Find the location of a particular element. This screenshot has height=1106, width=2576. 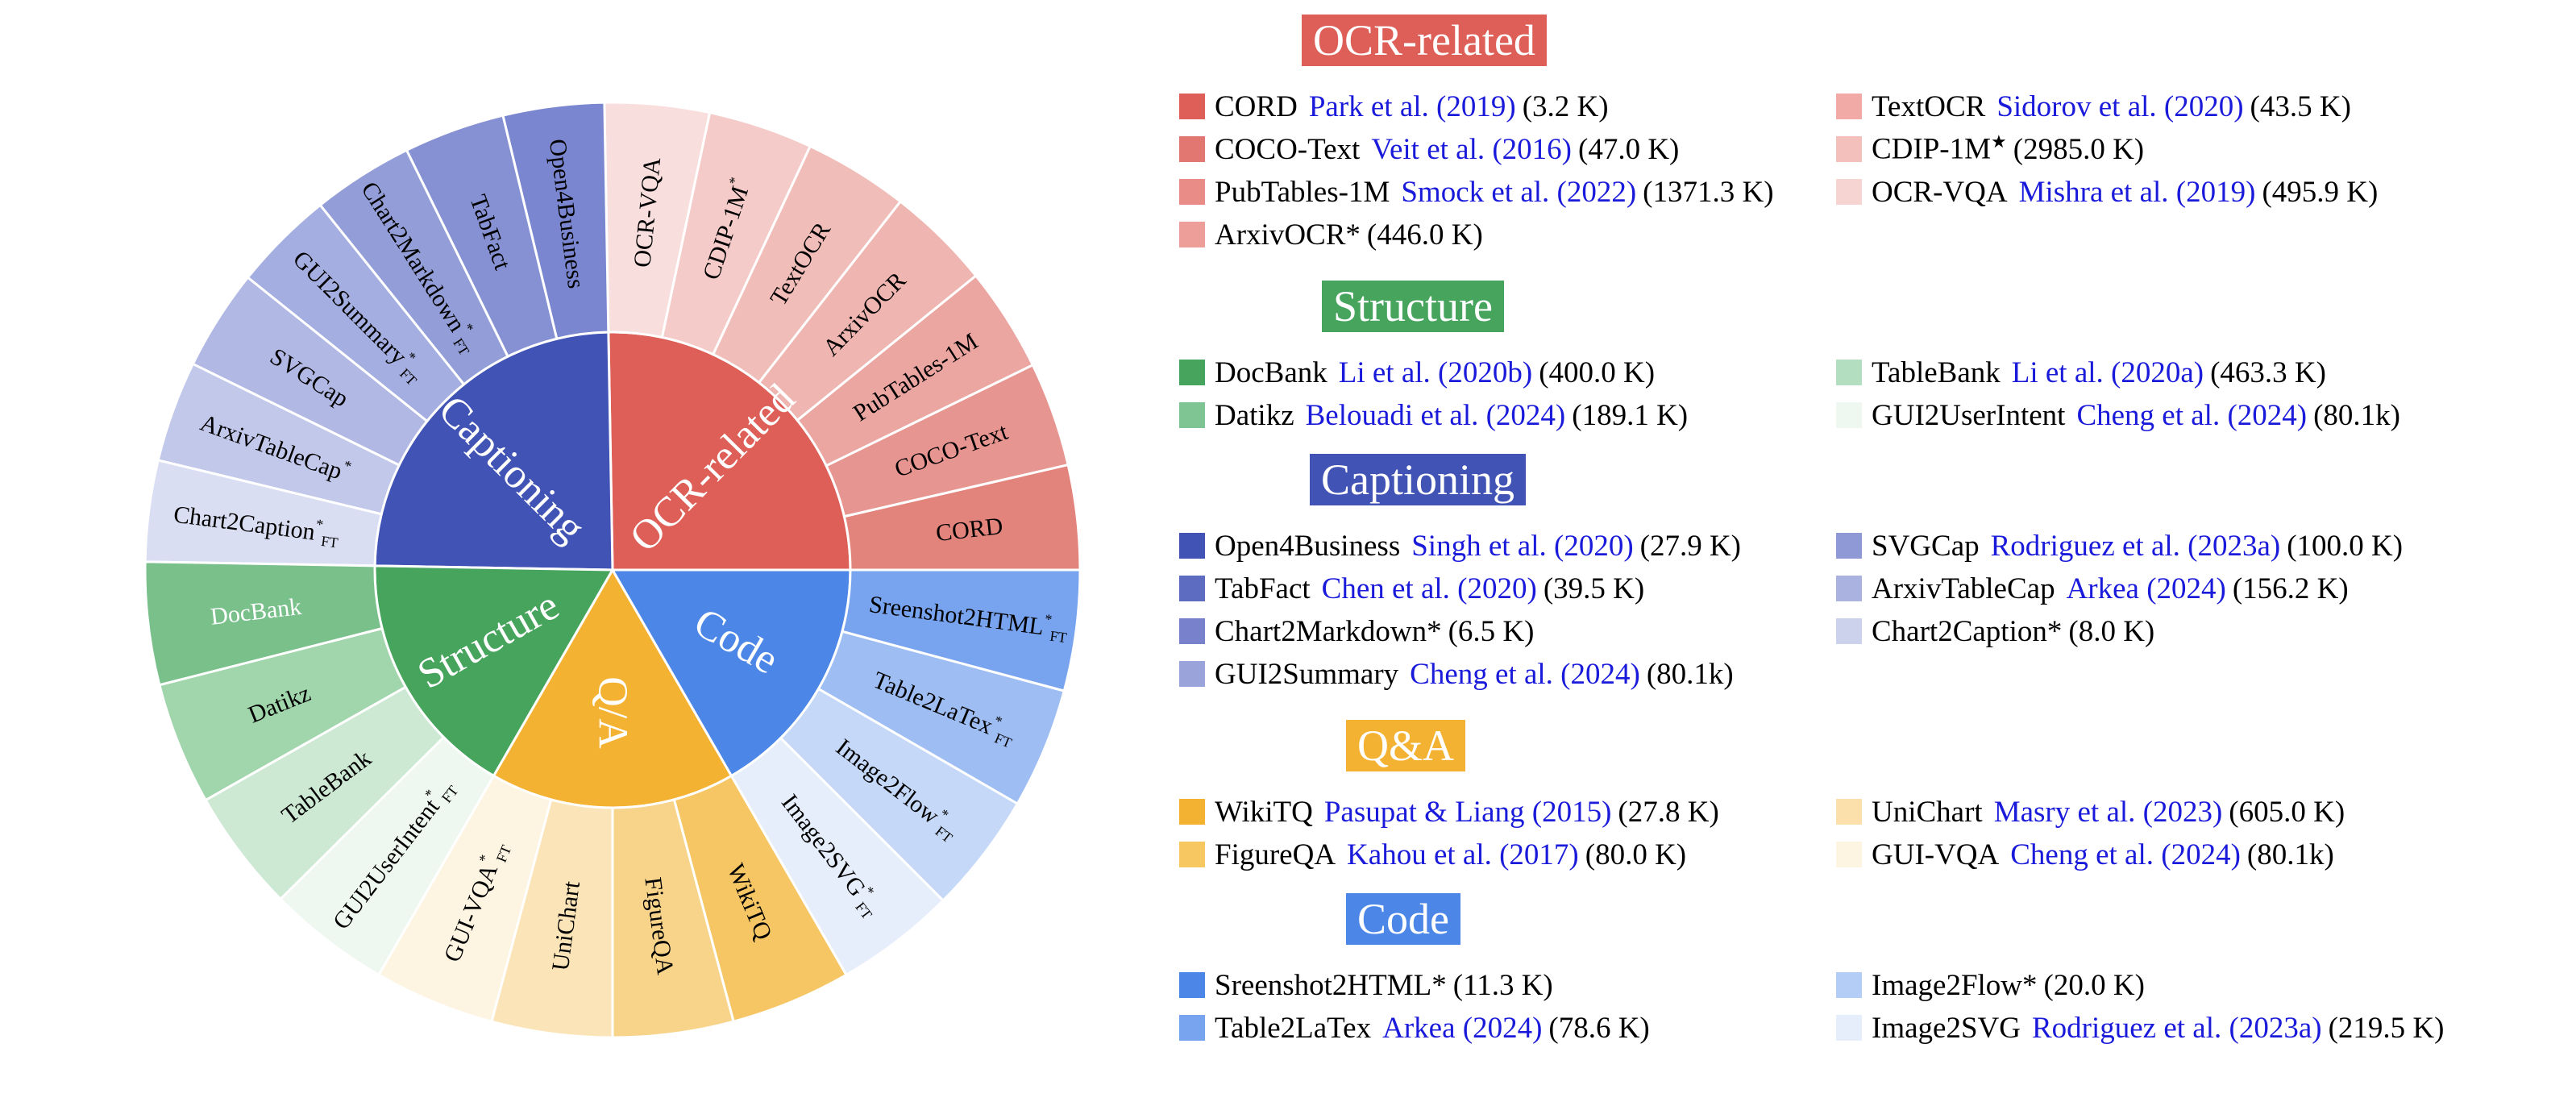

legend-entry: OCR-VQA Mishra et al. (2019) (495.9 K) is located at coordinates (2107, 192).